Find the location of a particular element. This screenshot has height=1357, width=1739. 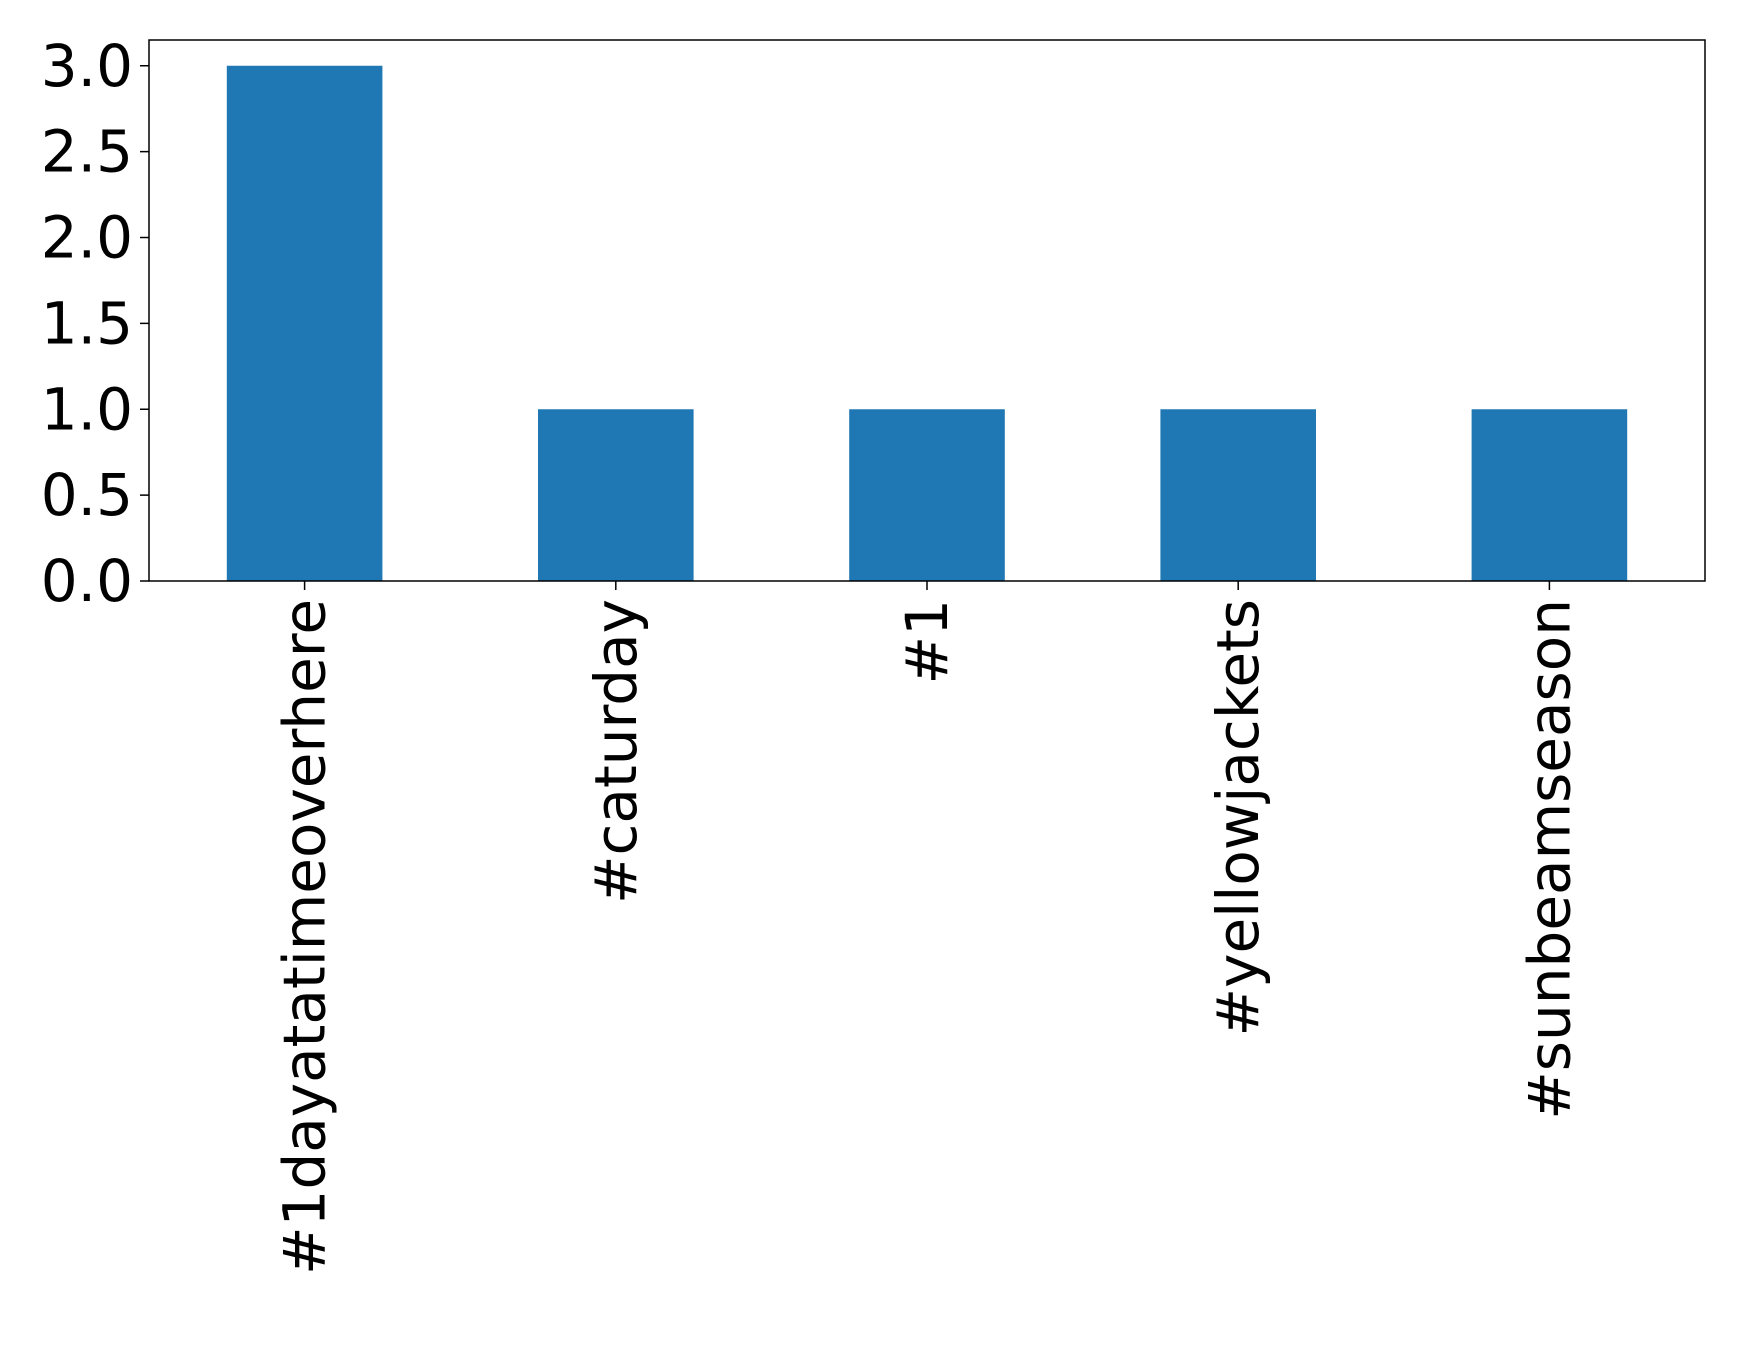

y-tick-label: 0.0 is located at coordinates (87, 581).